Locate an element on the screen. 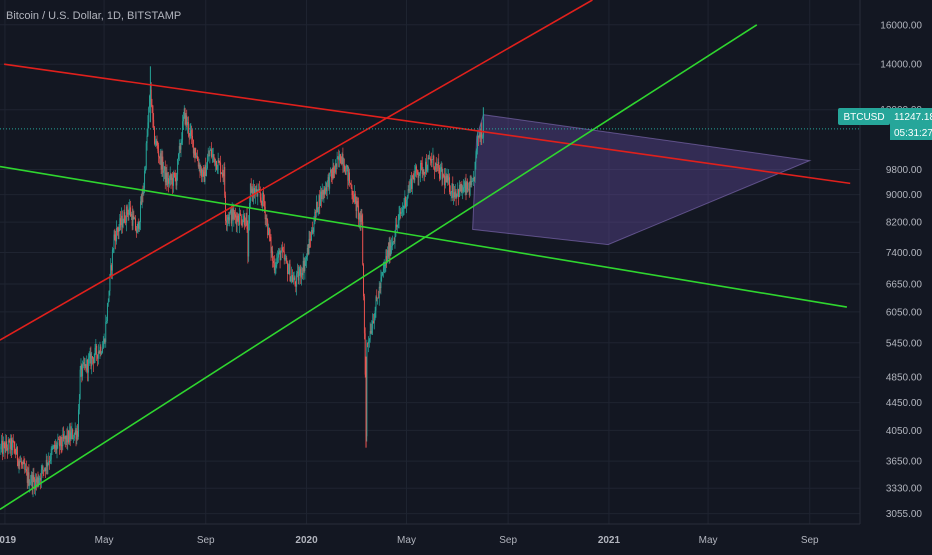 The image size is (932, 555). price-tick-label: 9000.00 is located at coordinates (904, 195).